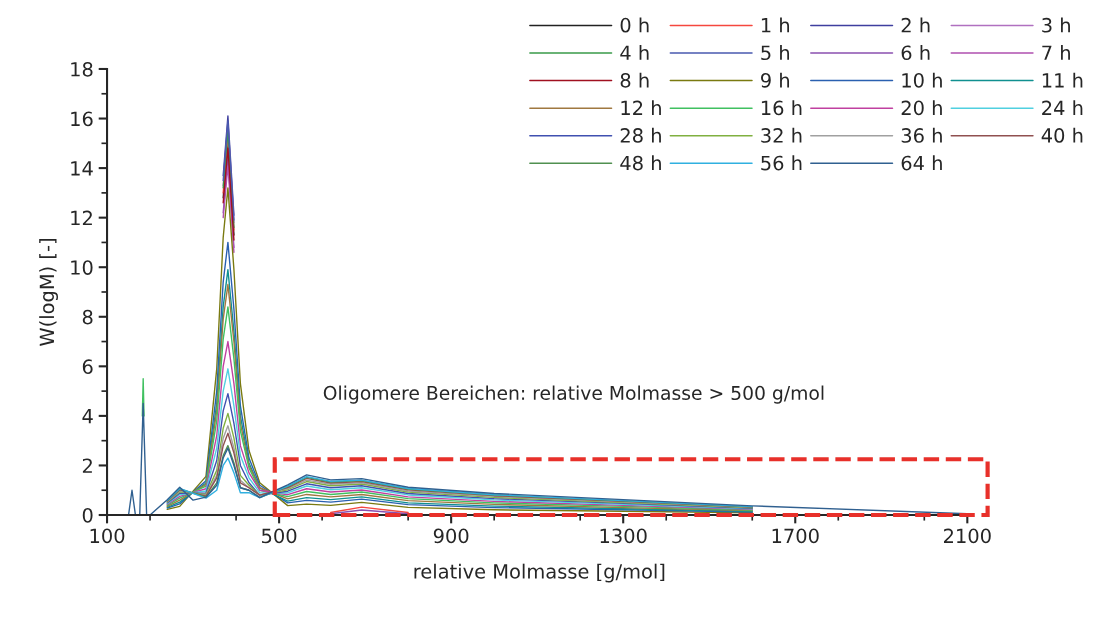  I want to click on legend-label: 12 h, so click(641, 107).